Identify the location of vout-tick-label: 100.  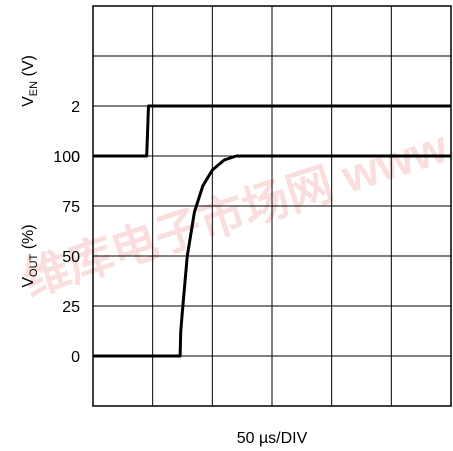
(66, 157).